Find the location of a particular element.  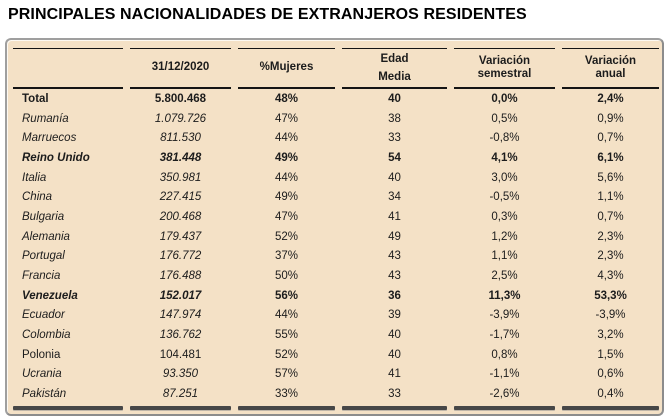

cell-edad-media: 36 is located at coordinates (394, 295).